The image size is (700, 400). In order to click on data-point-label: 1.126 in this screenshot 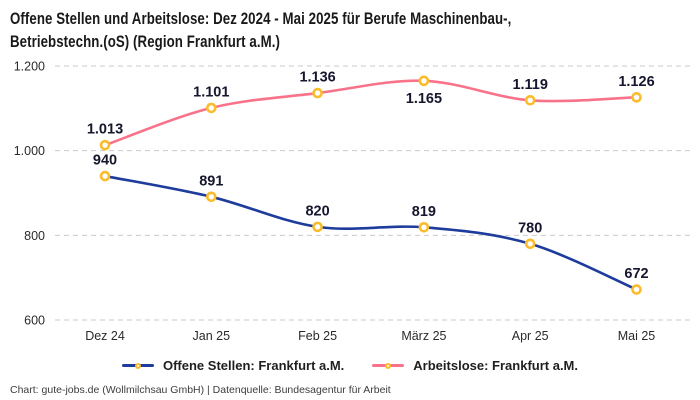, I will do `click(636, 82)`.